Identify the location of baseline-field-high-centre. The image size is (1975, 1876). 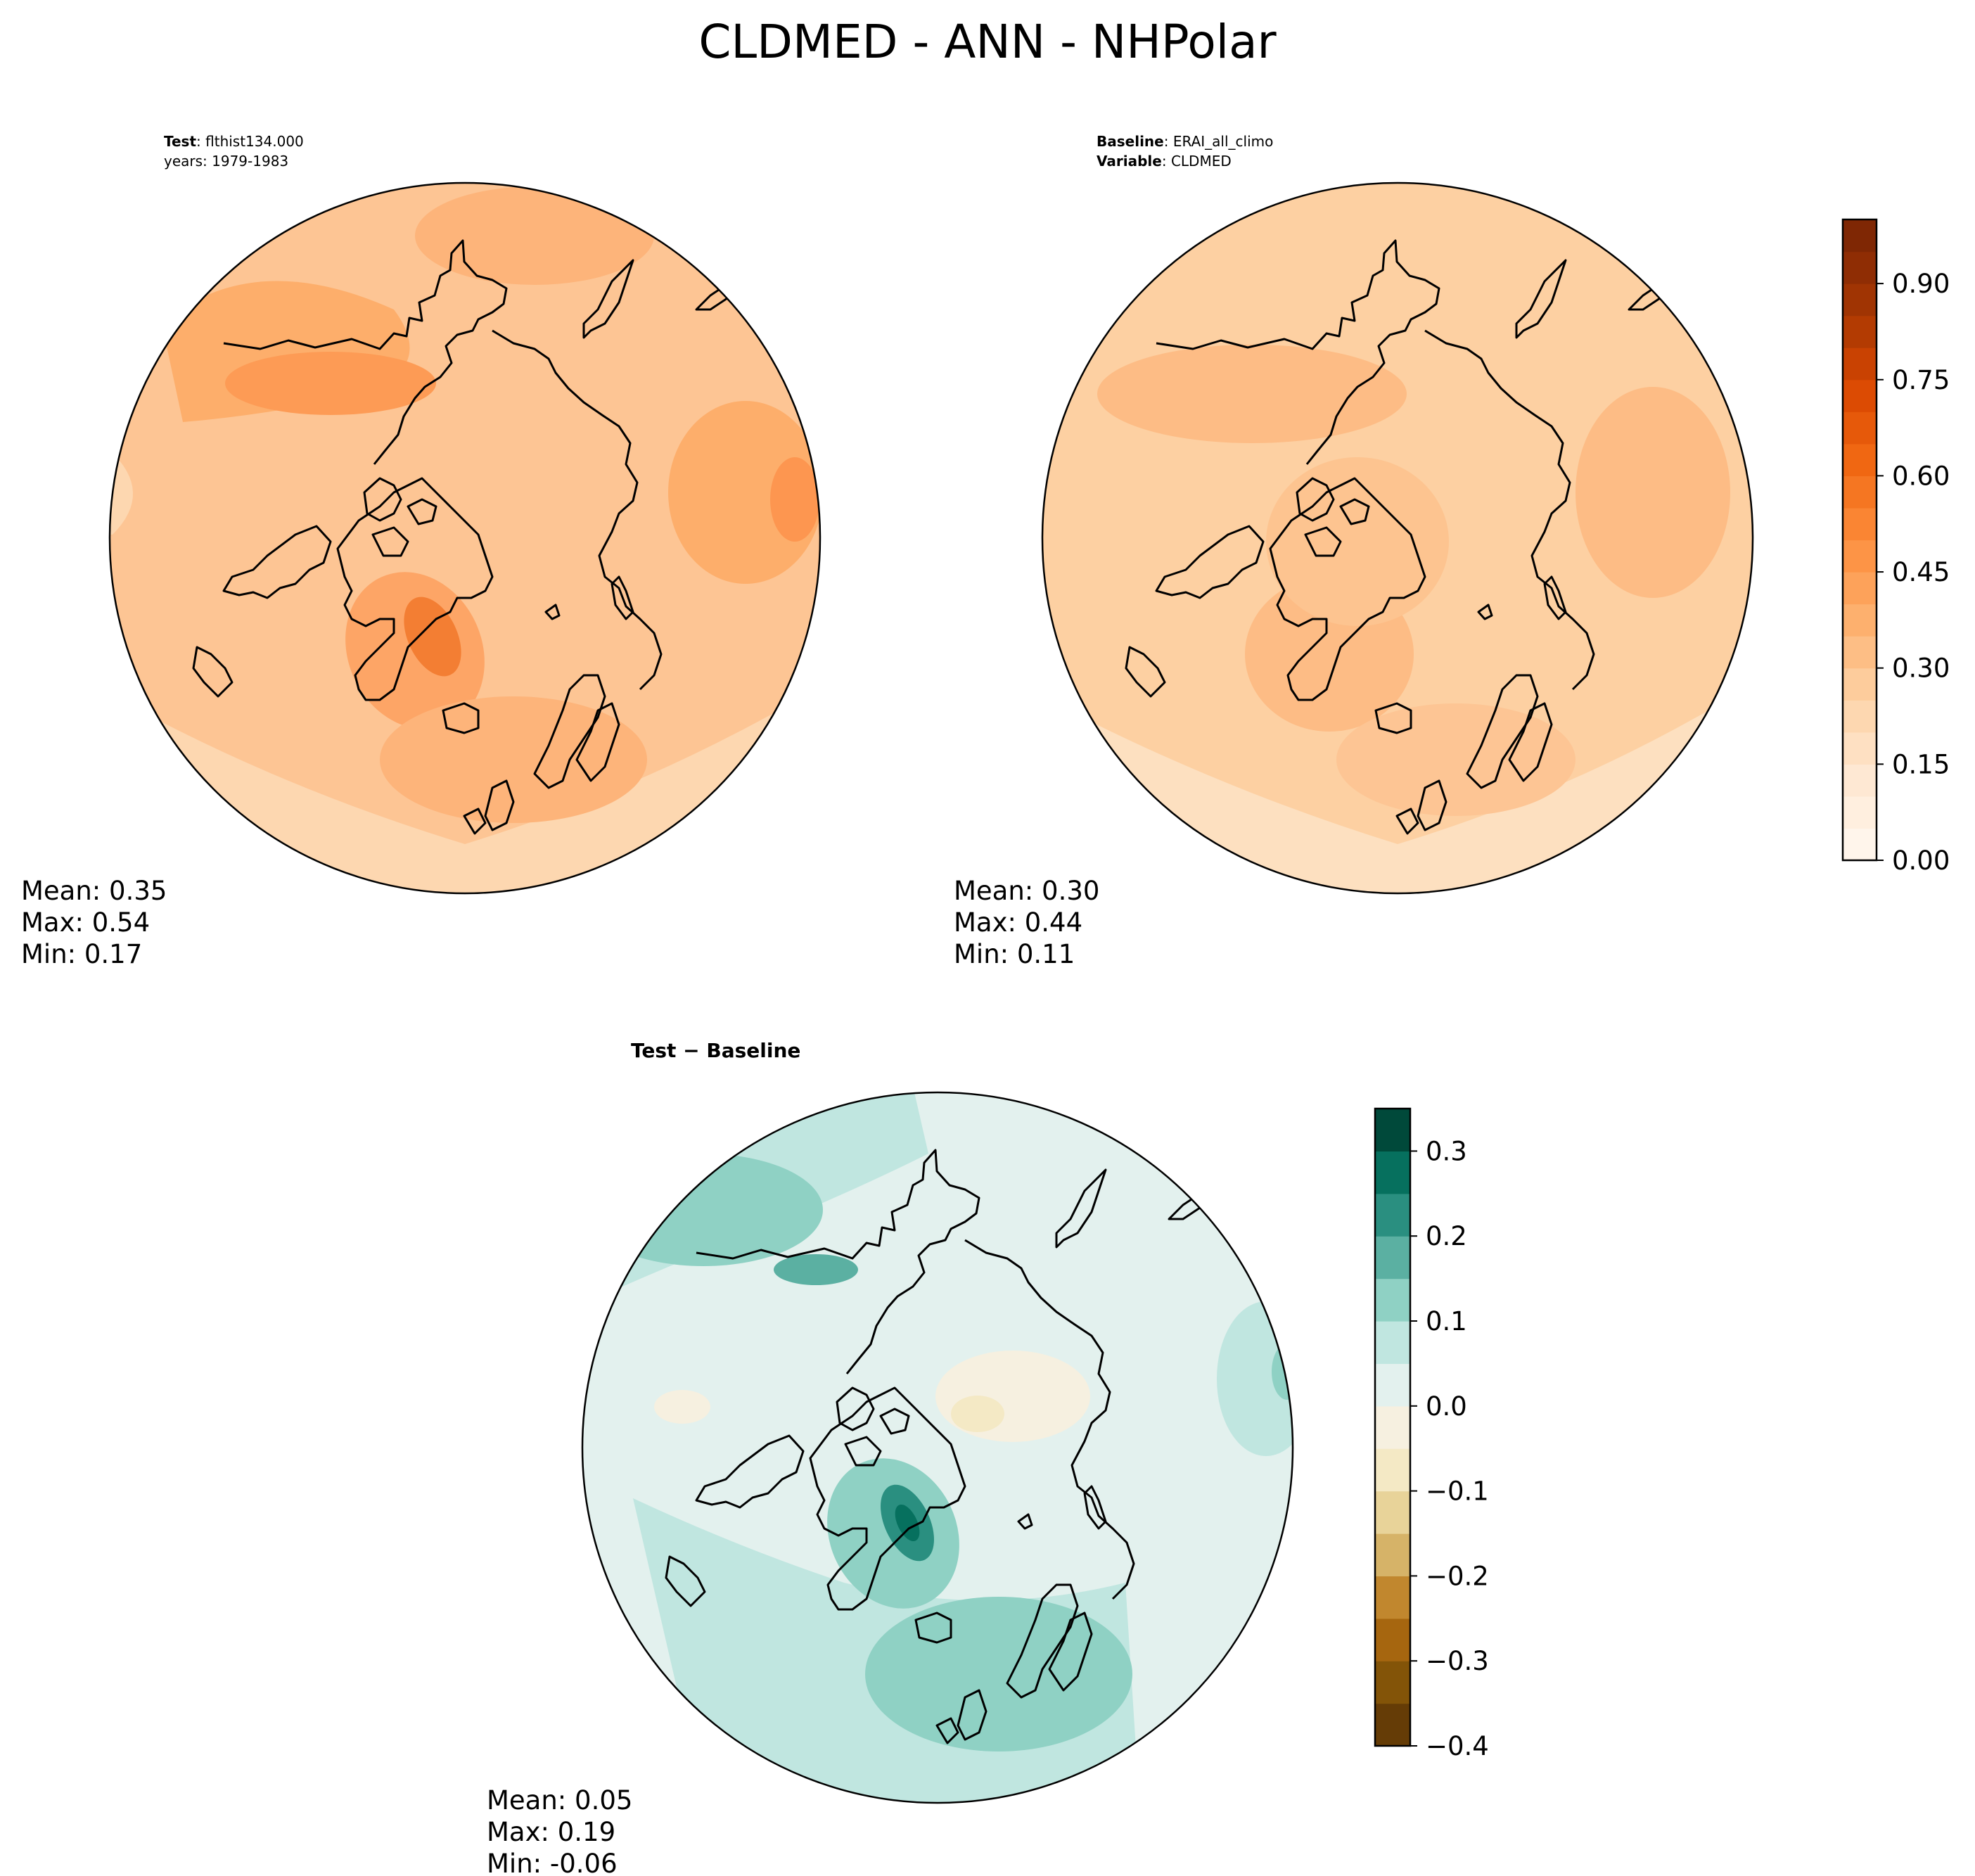
(1357, 541).